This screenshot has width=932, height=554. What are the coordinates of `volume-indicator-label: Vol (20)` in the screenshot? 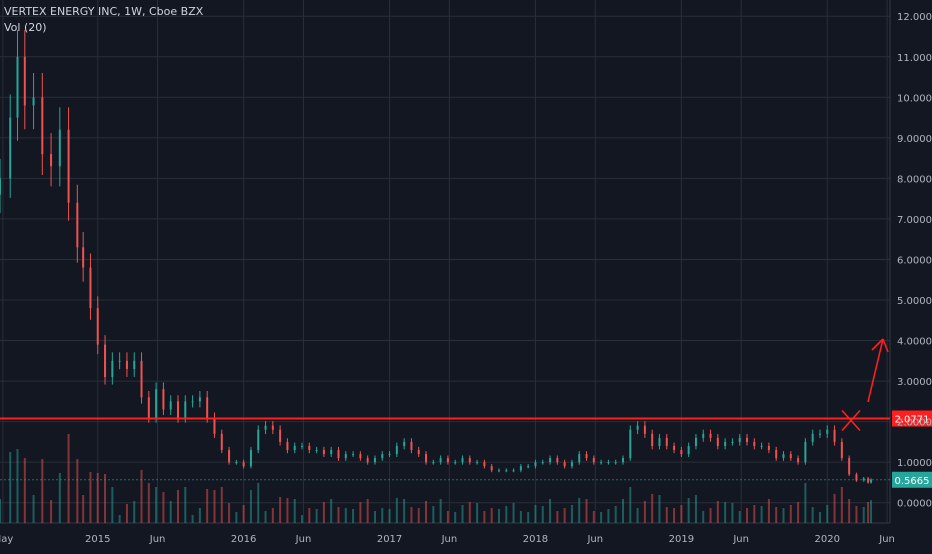 It's located at (25, 27).